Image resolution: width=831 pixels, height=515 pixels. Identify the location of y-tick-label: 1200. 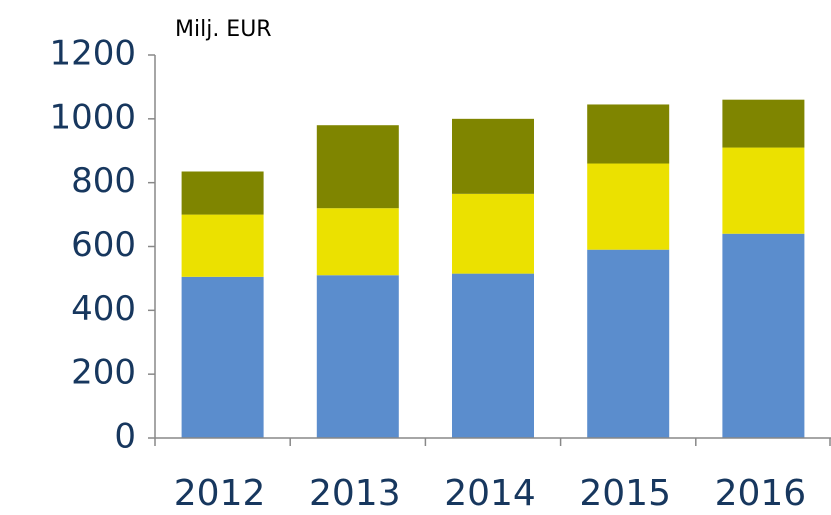
(92, 54).